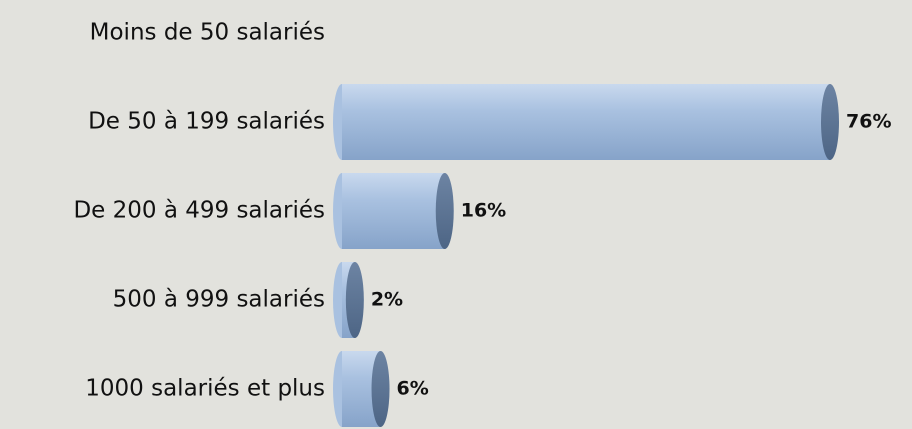  Describe the element at coordinates (413, 389) in the screenshot. I see `value-label: 6%` at that location.